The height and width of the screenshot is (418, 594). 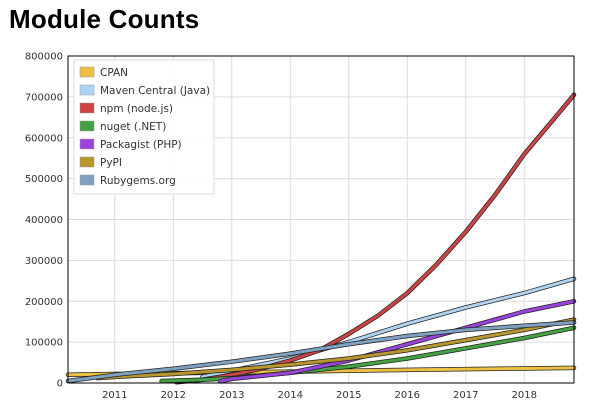 What do you see at coordinates (44, 343) in the screenshot?
I see `y-tick-label: 100000` at bounding box center [44, 343].